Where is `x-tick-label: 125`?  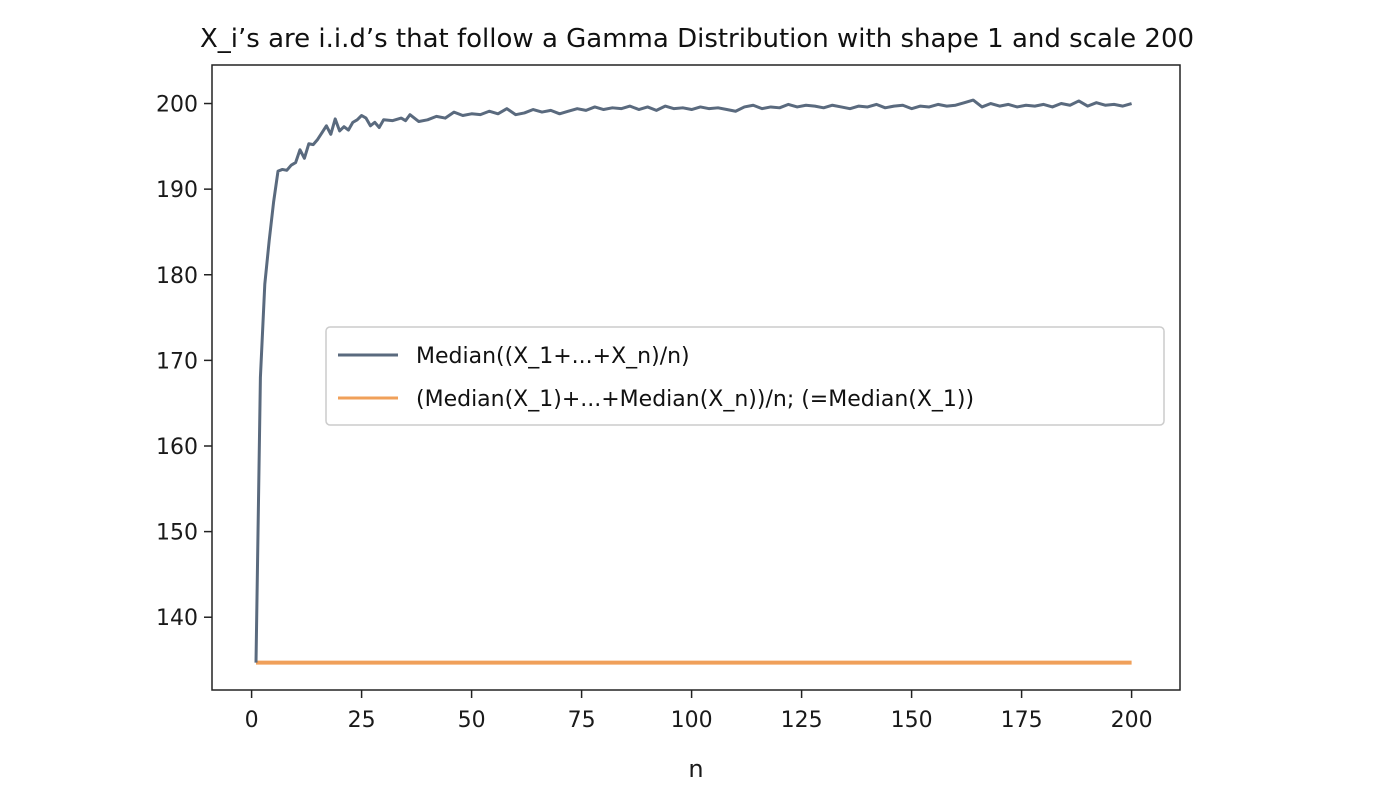 x-tick-label: 125 is located at coordinates (802, 720).